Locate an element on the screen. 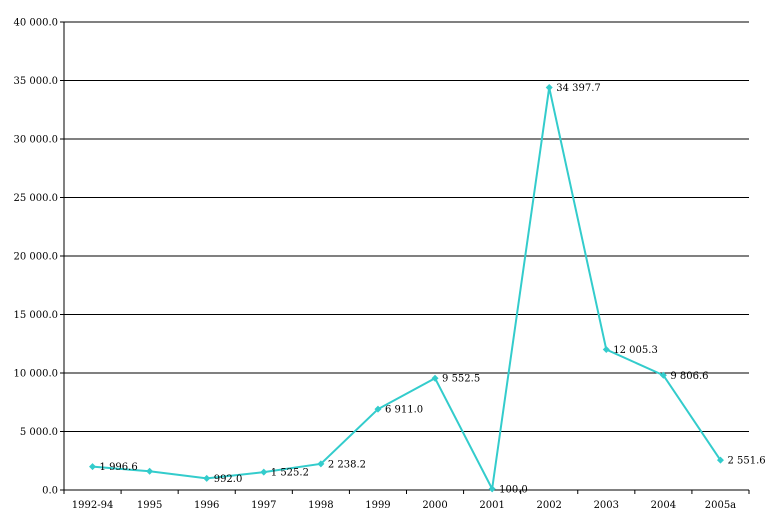  y-tick-label: 35 000.0 is located at coordinates (35, 81).